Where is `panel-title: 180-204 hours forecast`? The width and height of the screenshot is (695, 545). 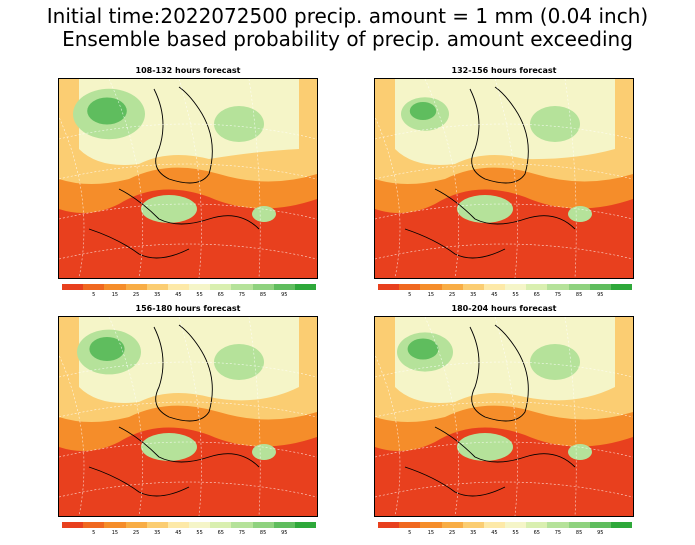 panel-title: 180-204 hours forecast is located at coordinates (504, 308).